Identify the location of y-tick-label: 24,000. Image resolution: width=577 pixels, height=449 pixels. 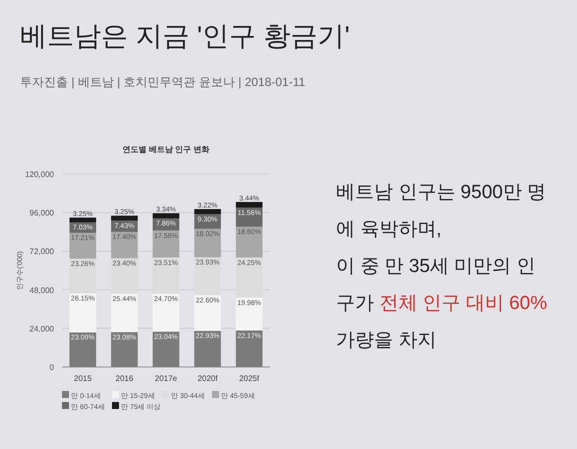
(42, 329).